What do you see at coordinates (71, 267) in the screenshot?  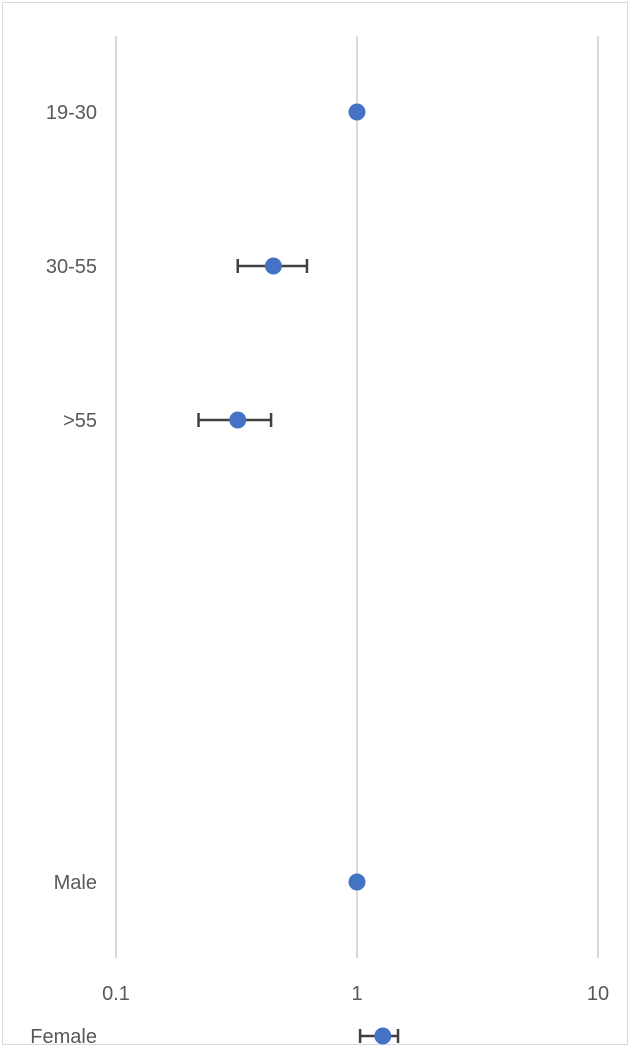 I see `category-label-1: 30-55` at bounding box center [71, 267].